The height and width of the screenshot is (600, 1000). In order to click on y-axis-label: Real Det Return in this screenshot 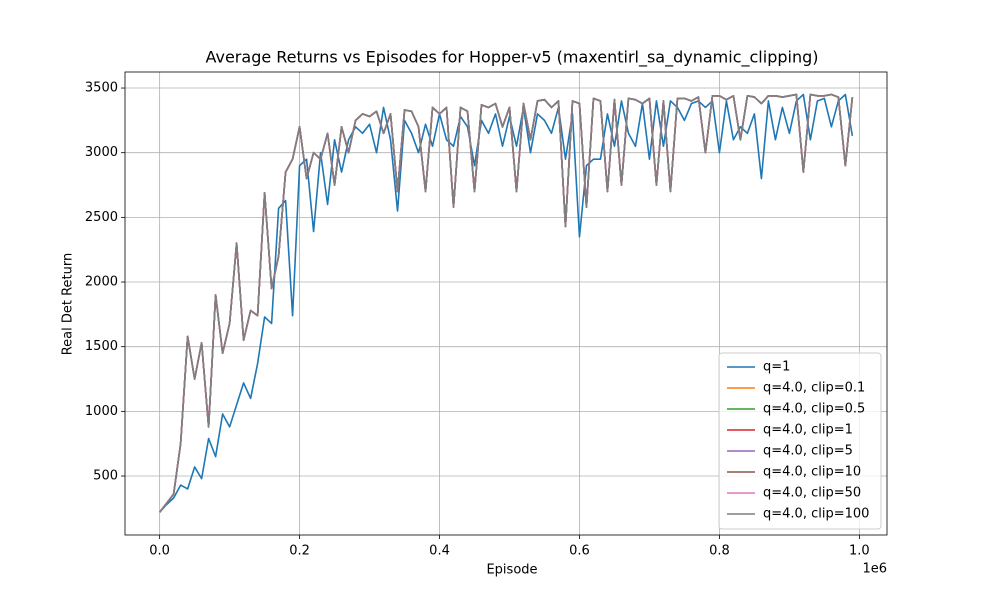, I will do `click(68, 304)`.